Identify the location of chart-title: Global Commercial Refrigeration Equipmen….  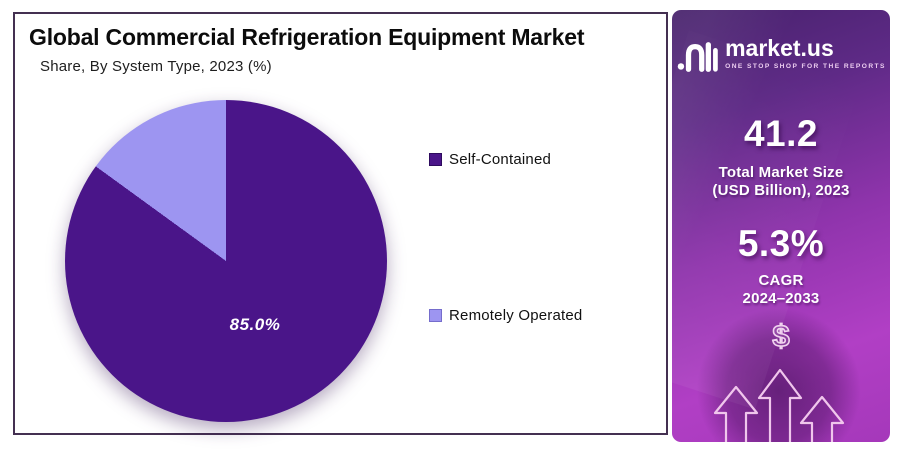
(307, 37).